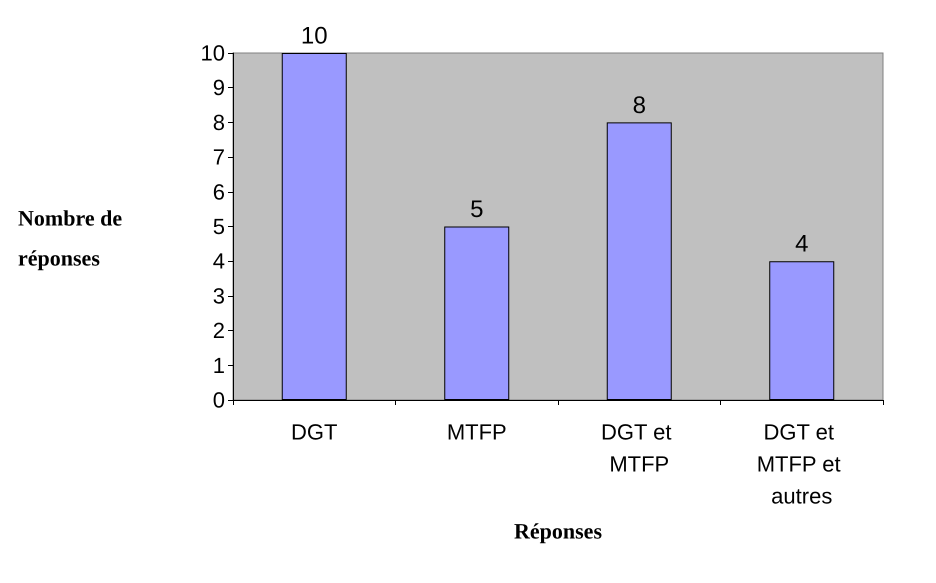 This screenshot has width=936, height=583. Describe the element at coordinates (314, 36) in the screenshot. I see `data-label: 10` at that location.